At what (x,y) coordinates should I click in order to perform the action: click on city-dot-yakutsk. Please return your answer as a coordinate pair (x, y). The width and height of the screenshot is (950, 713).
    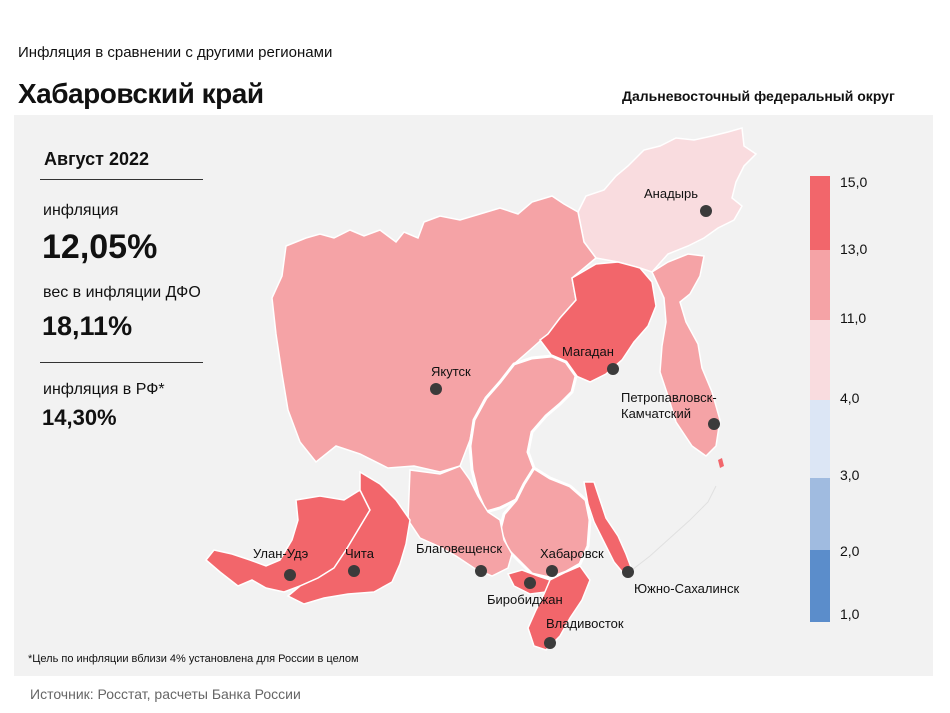
    Looking at the image, I should click on (436, 389).